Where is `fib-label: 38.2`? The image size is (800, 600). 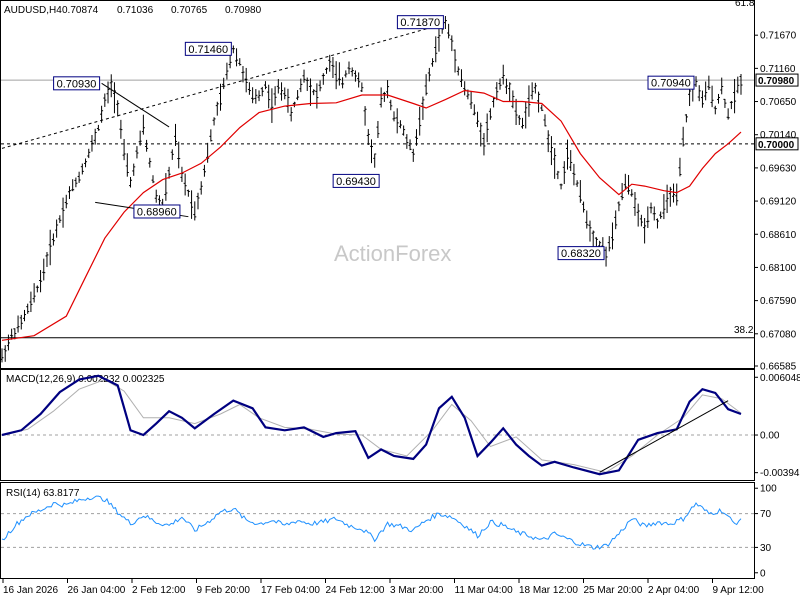
fib-label: 38.2 is located at coordinates (744, 330).